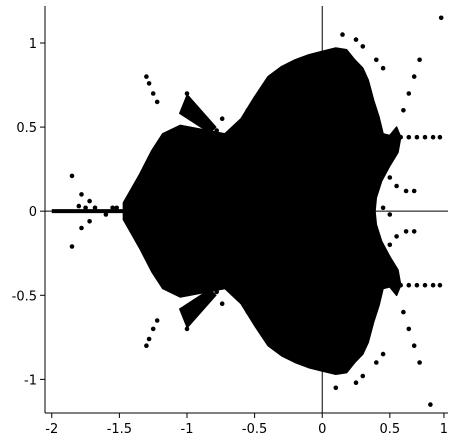 The height and width of the screenshot is (441, 449). I want to click on y-tick-label: 0, so click(33, 212).